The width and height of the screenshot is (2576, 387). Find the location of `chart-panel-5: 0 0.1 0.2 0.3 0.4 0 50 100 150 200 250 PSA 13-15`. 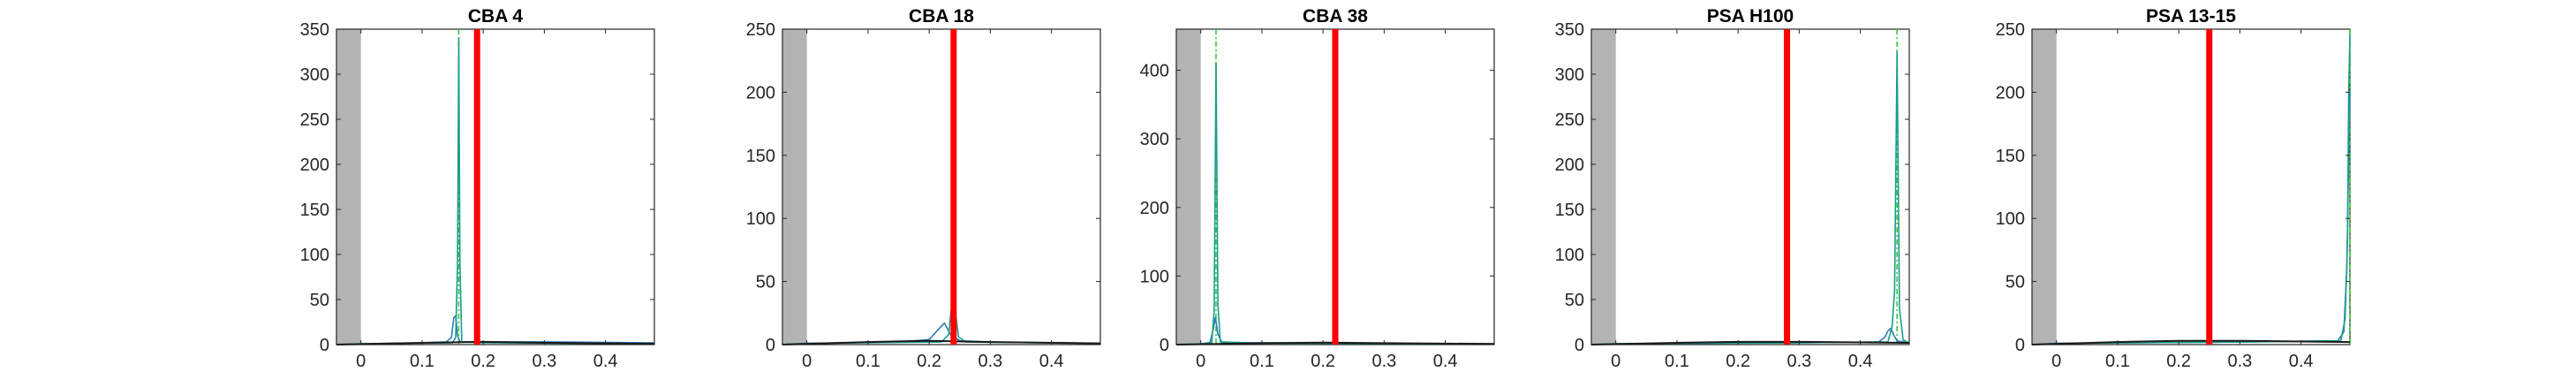

chart-panel-5: 0 0.1 0.2 0.3 0.4 0 50 100 150 200 250 PSA 13-15 is located at coordinates (2173, 188).